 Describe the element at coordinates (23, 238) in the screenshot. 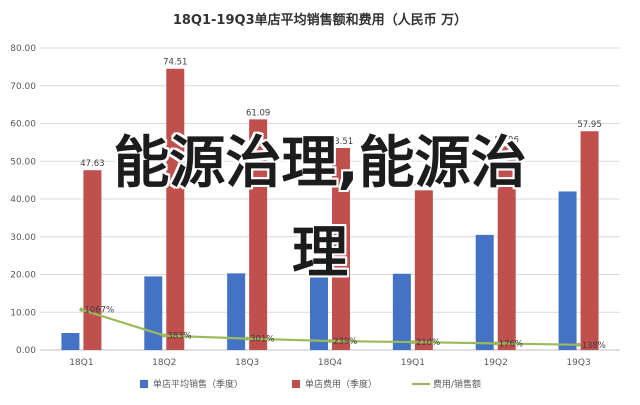

I see `y-tick-label: 30.00` at that location.